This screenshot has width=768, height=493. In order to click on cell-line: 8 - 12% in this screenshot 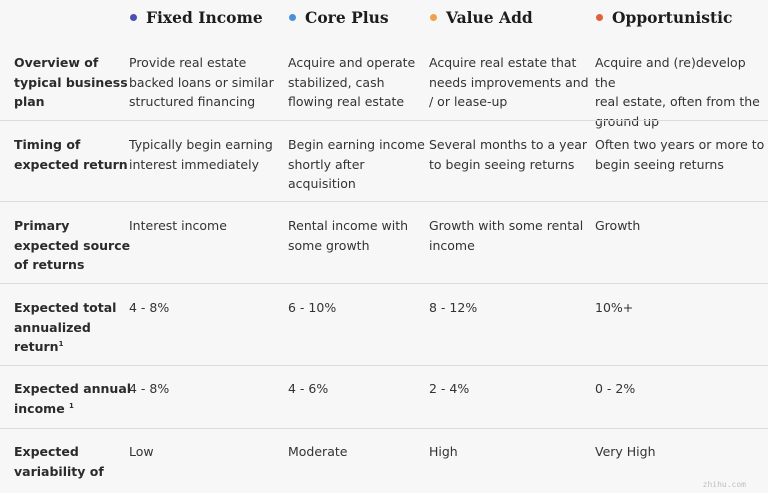, I will do `click(453, 307)`.